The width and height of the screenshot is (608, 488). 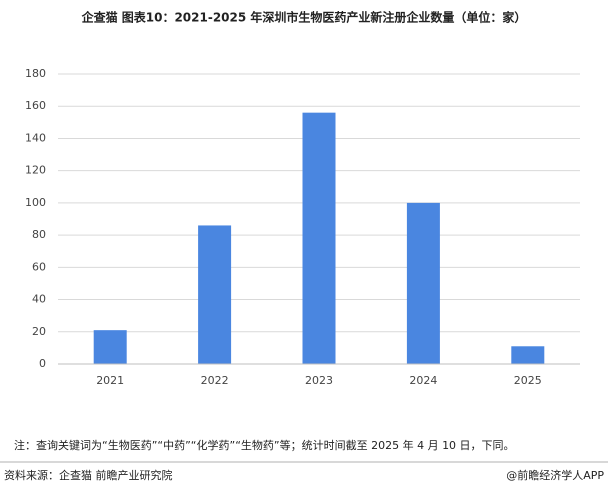 I want to click on x-tick-label: 2024, so click(x=423, y=380).